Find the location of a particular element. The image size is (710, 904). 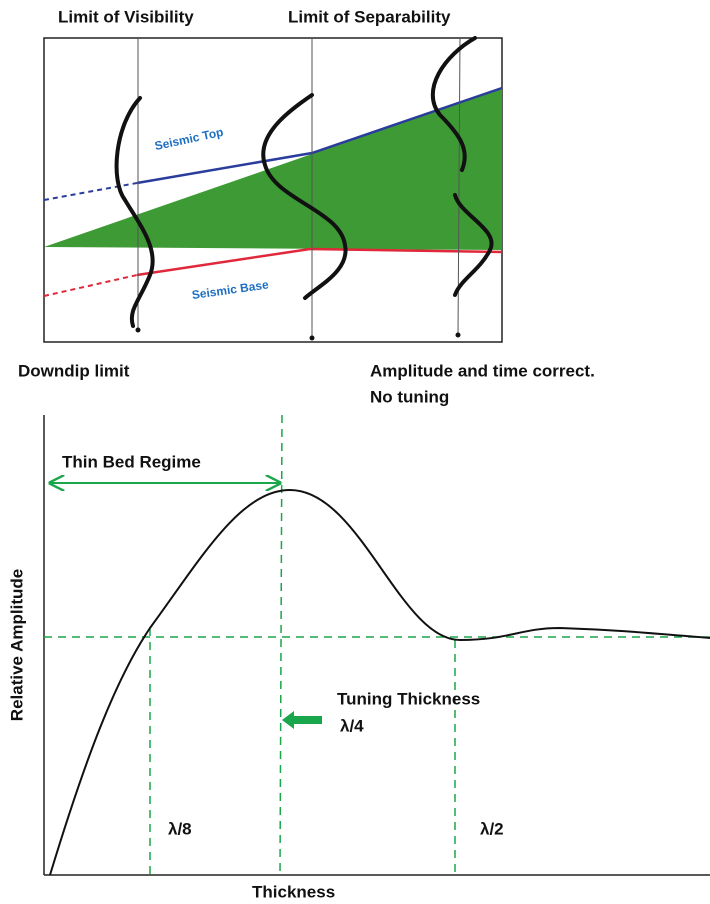

limit-separability: Limit of Separability is located at coordinates (369, 16).